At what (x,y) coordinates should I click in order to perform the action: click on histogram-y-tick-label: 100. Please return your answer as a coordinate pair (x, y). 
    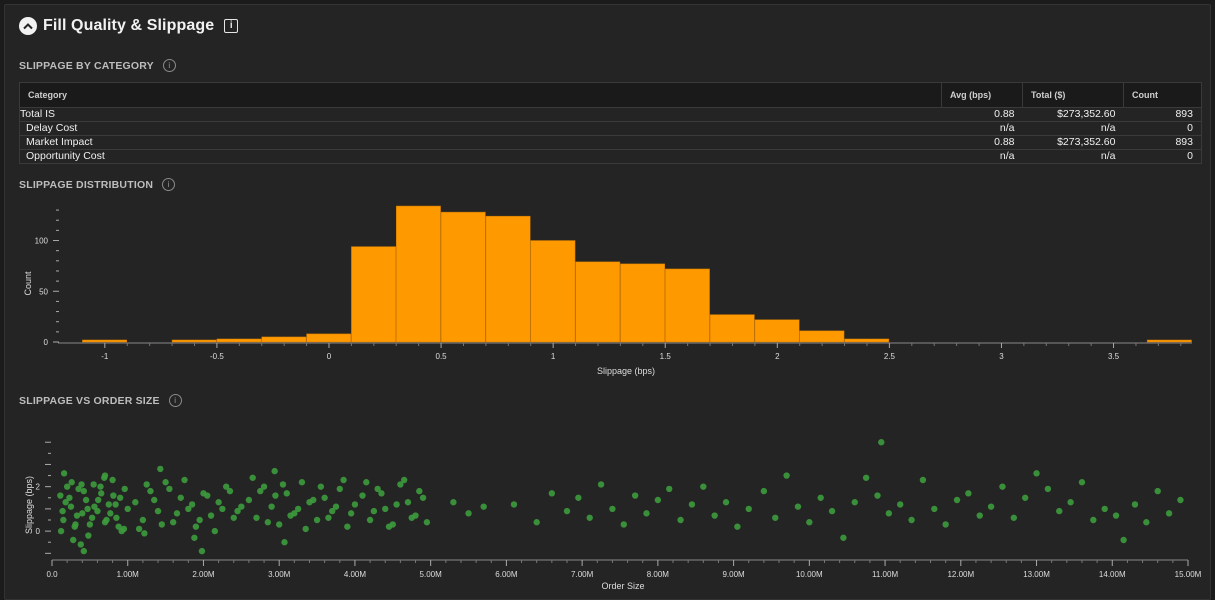
    Looking at the image, I should click on (42, 241).